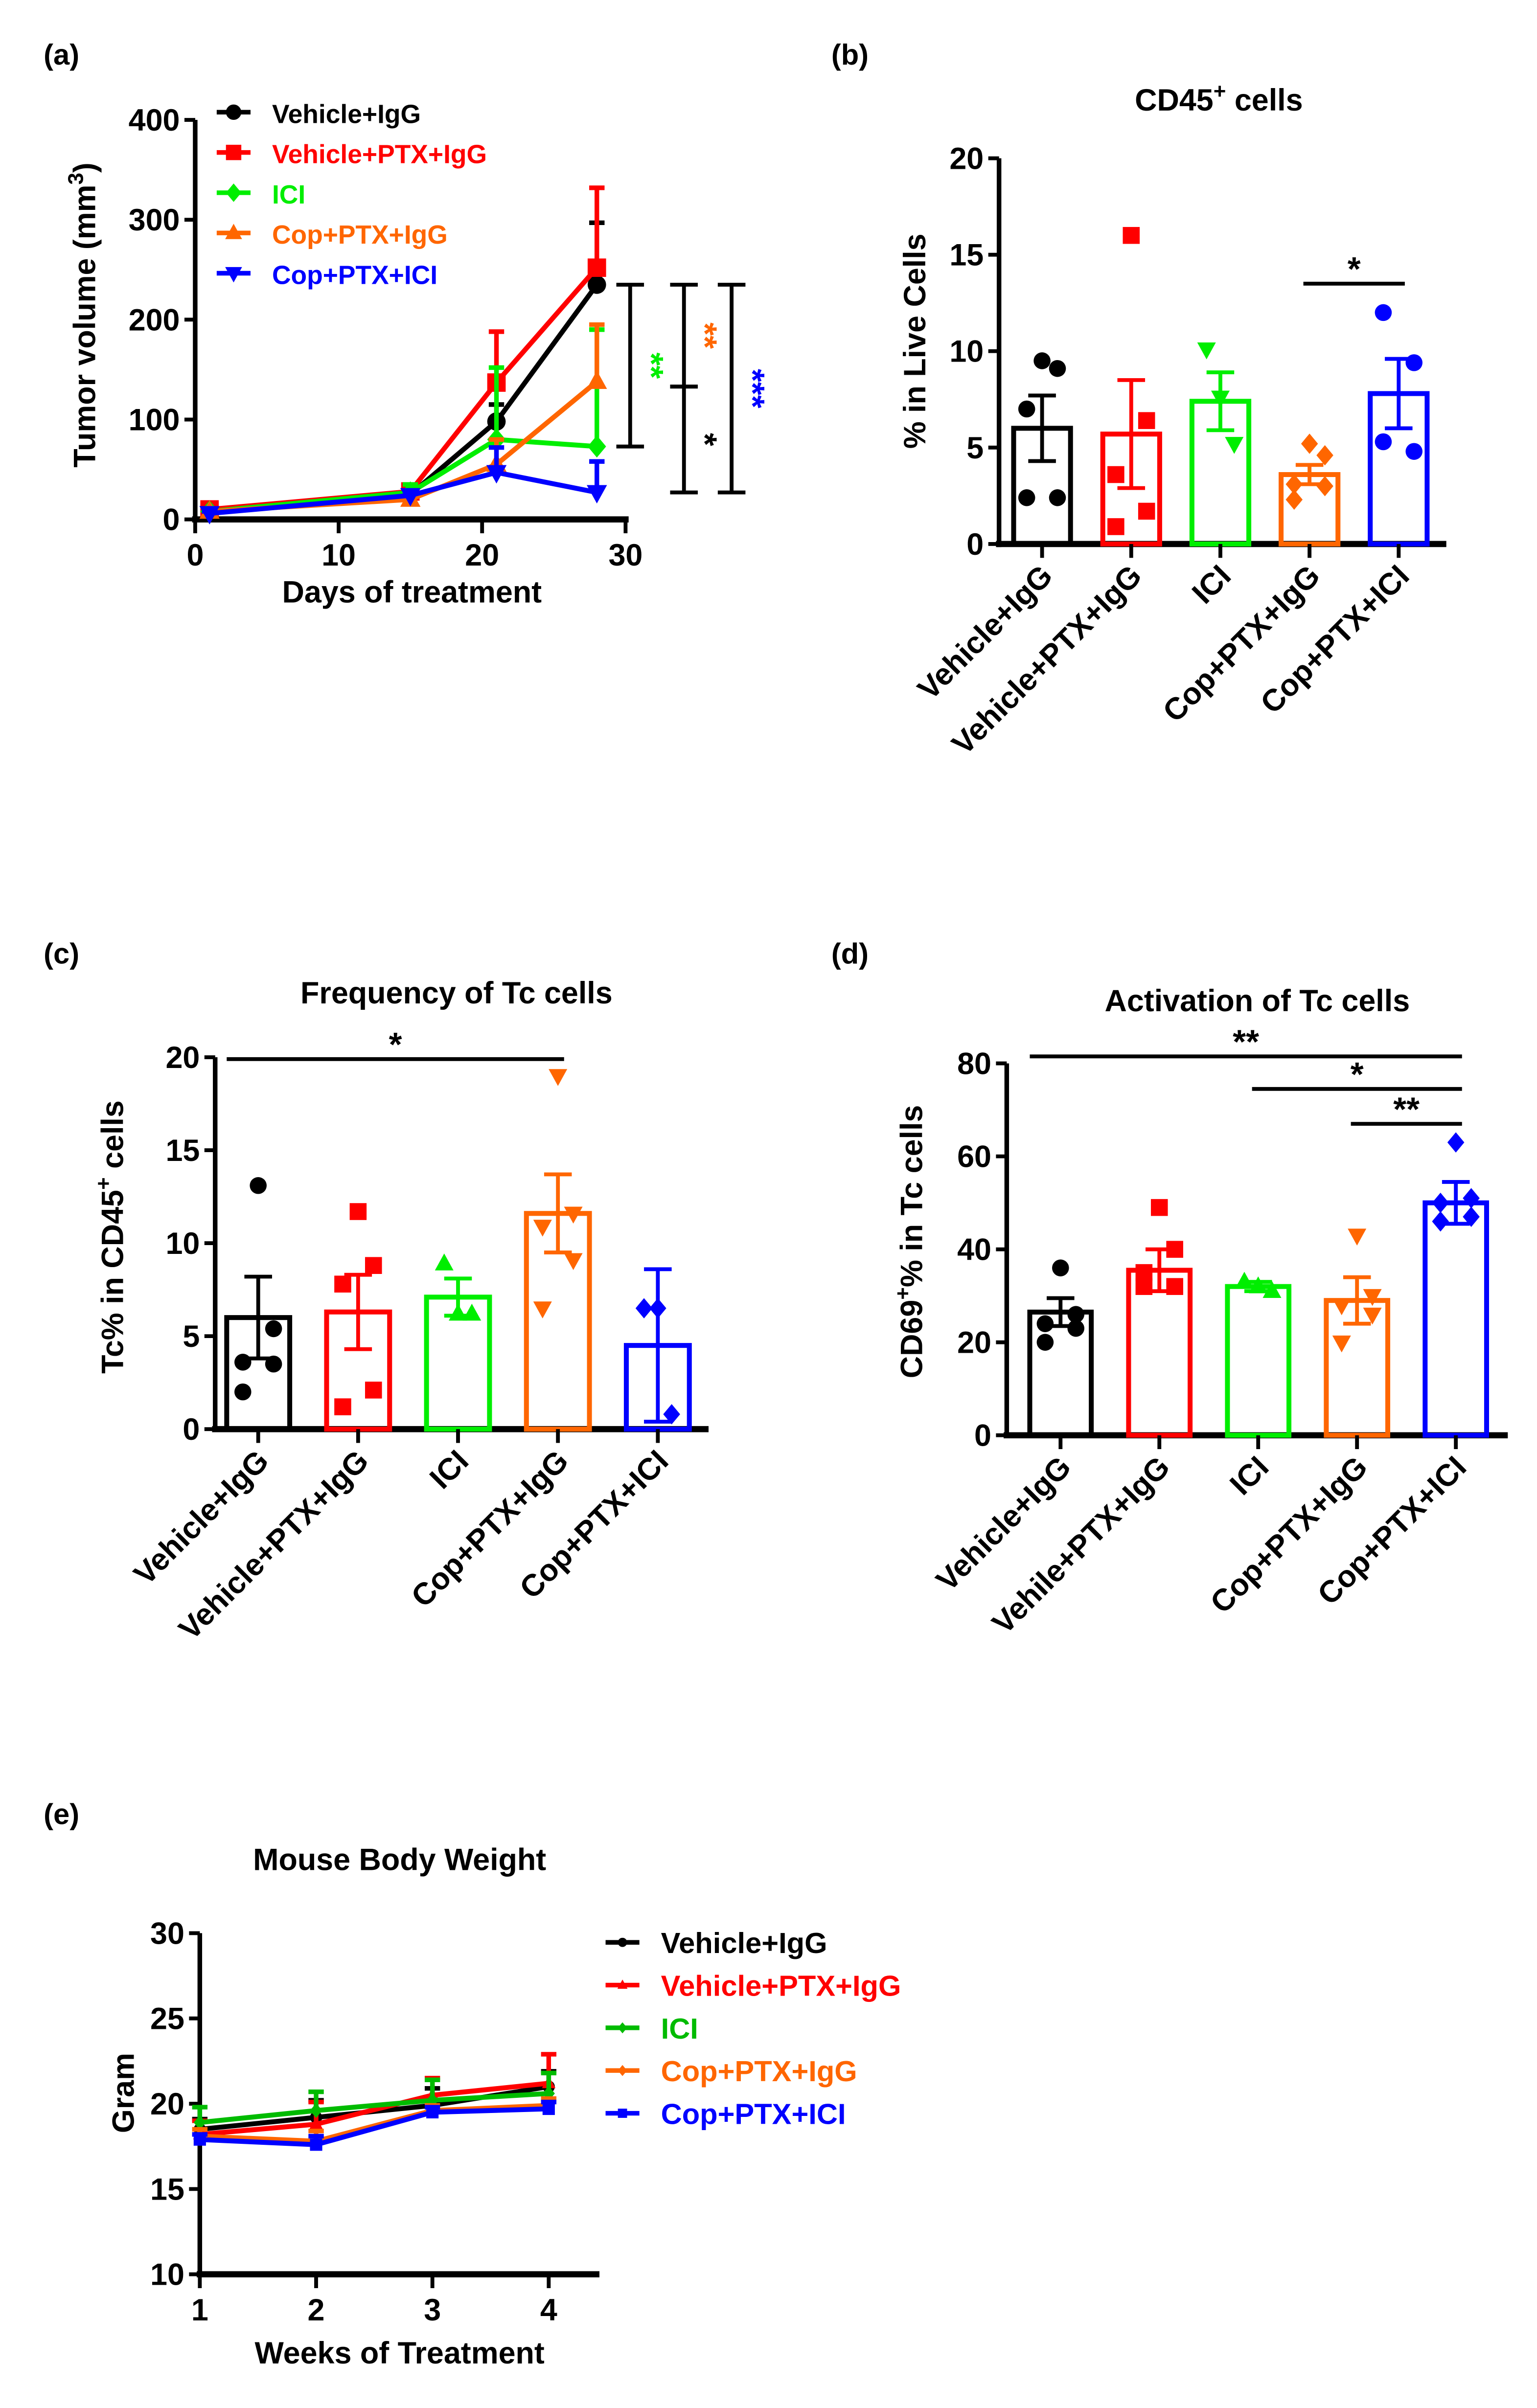 The width and height of the screenshot is (1537, 2408). I want to click on y-tick-label: 300, so click(154, 220).